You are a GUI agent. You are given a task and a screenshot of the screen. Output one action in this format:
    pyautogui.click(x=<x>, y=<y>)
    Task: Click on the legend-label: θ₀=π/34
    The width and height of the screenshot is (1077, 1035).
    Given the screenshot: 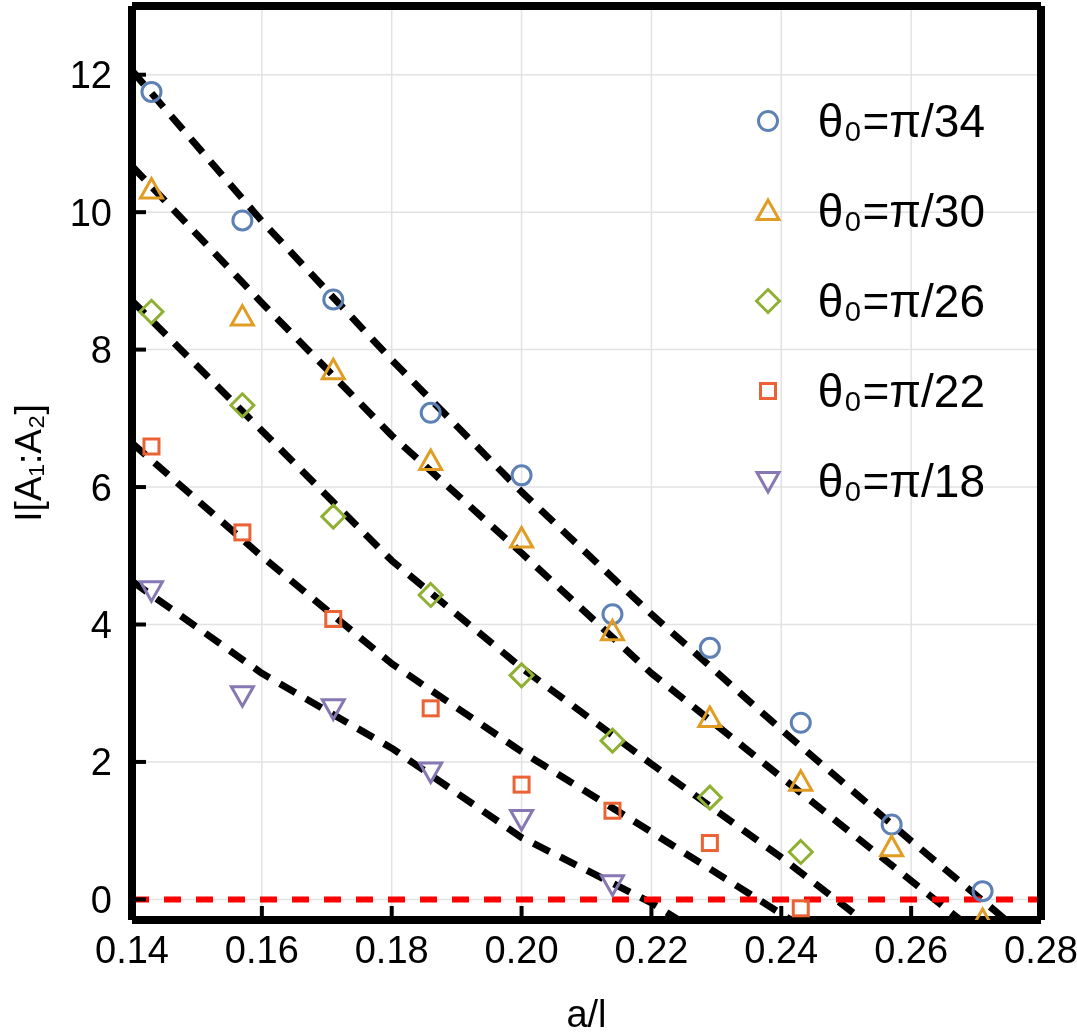 What is the action you would take?
    pyautogui.click(x=901, y=121)
    